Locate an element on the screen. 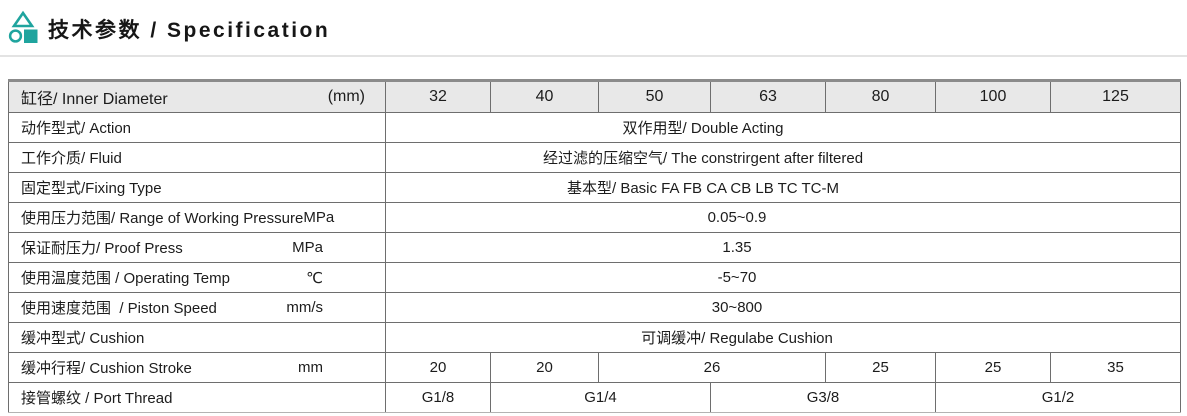 This screenshot has height=416, width=1187. diameter-header-cell: 100 is located at coordinates (993, 96).